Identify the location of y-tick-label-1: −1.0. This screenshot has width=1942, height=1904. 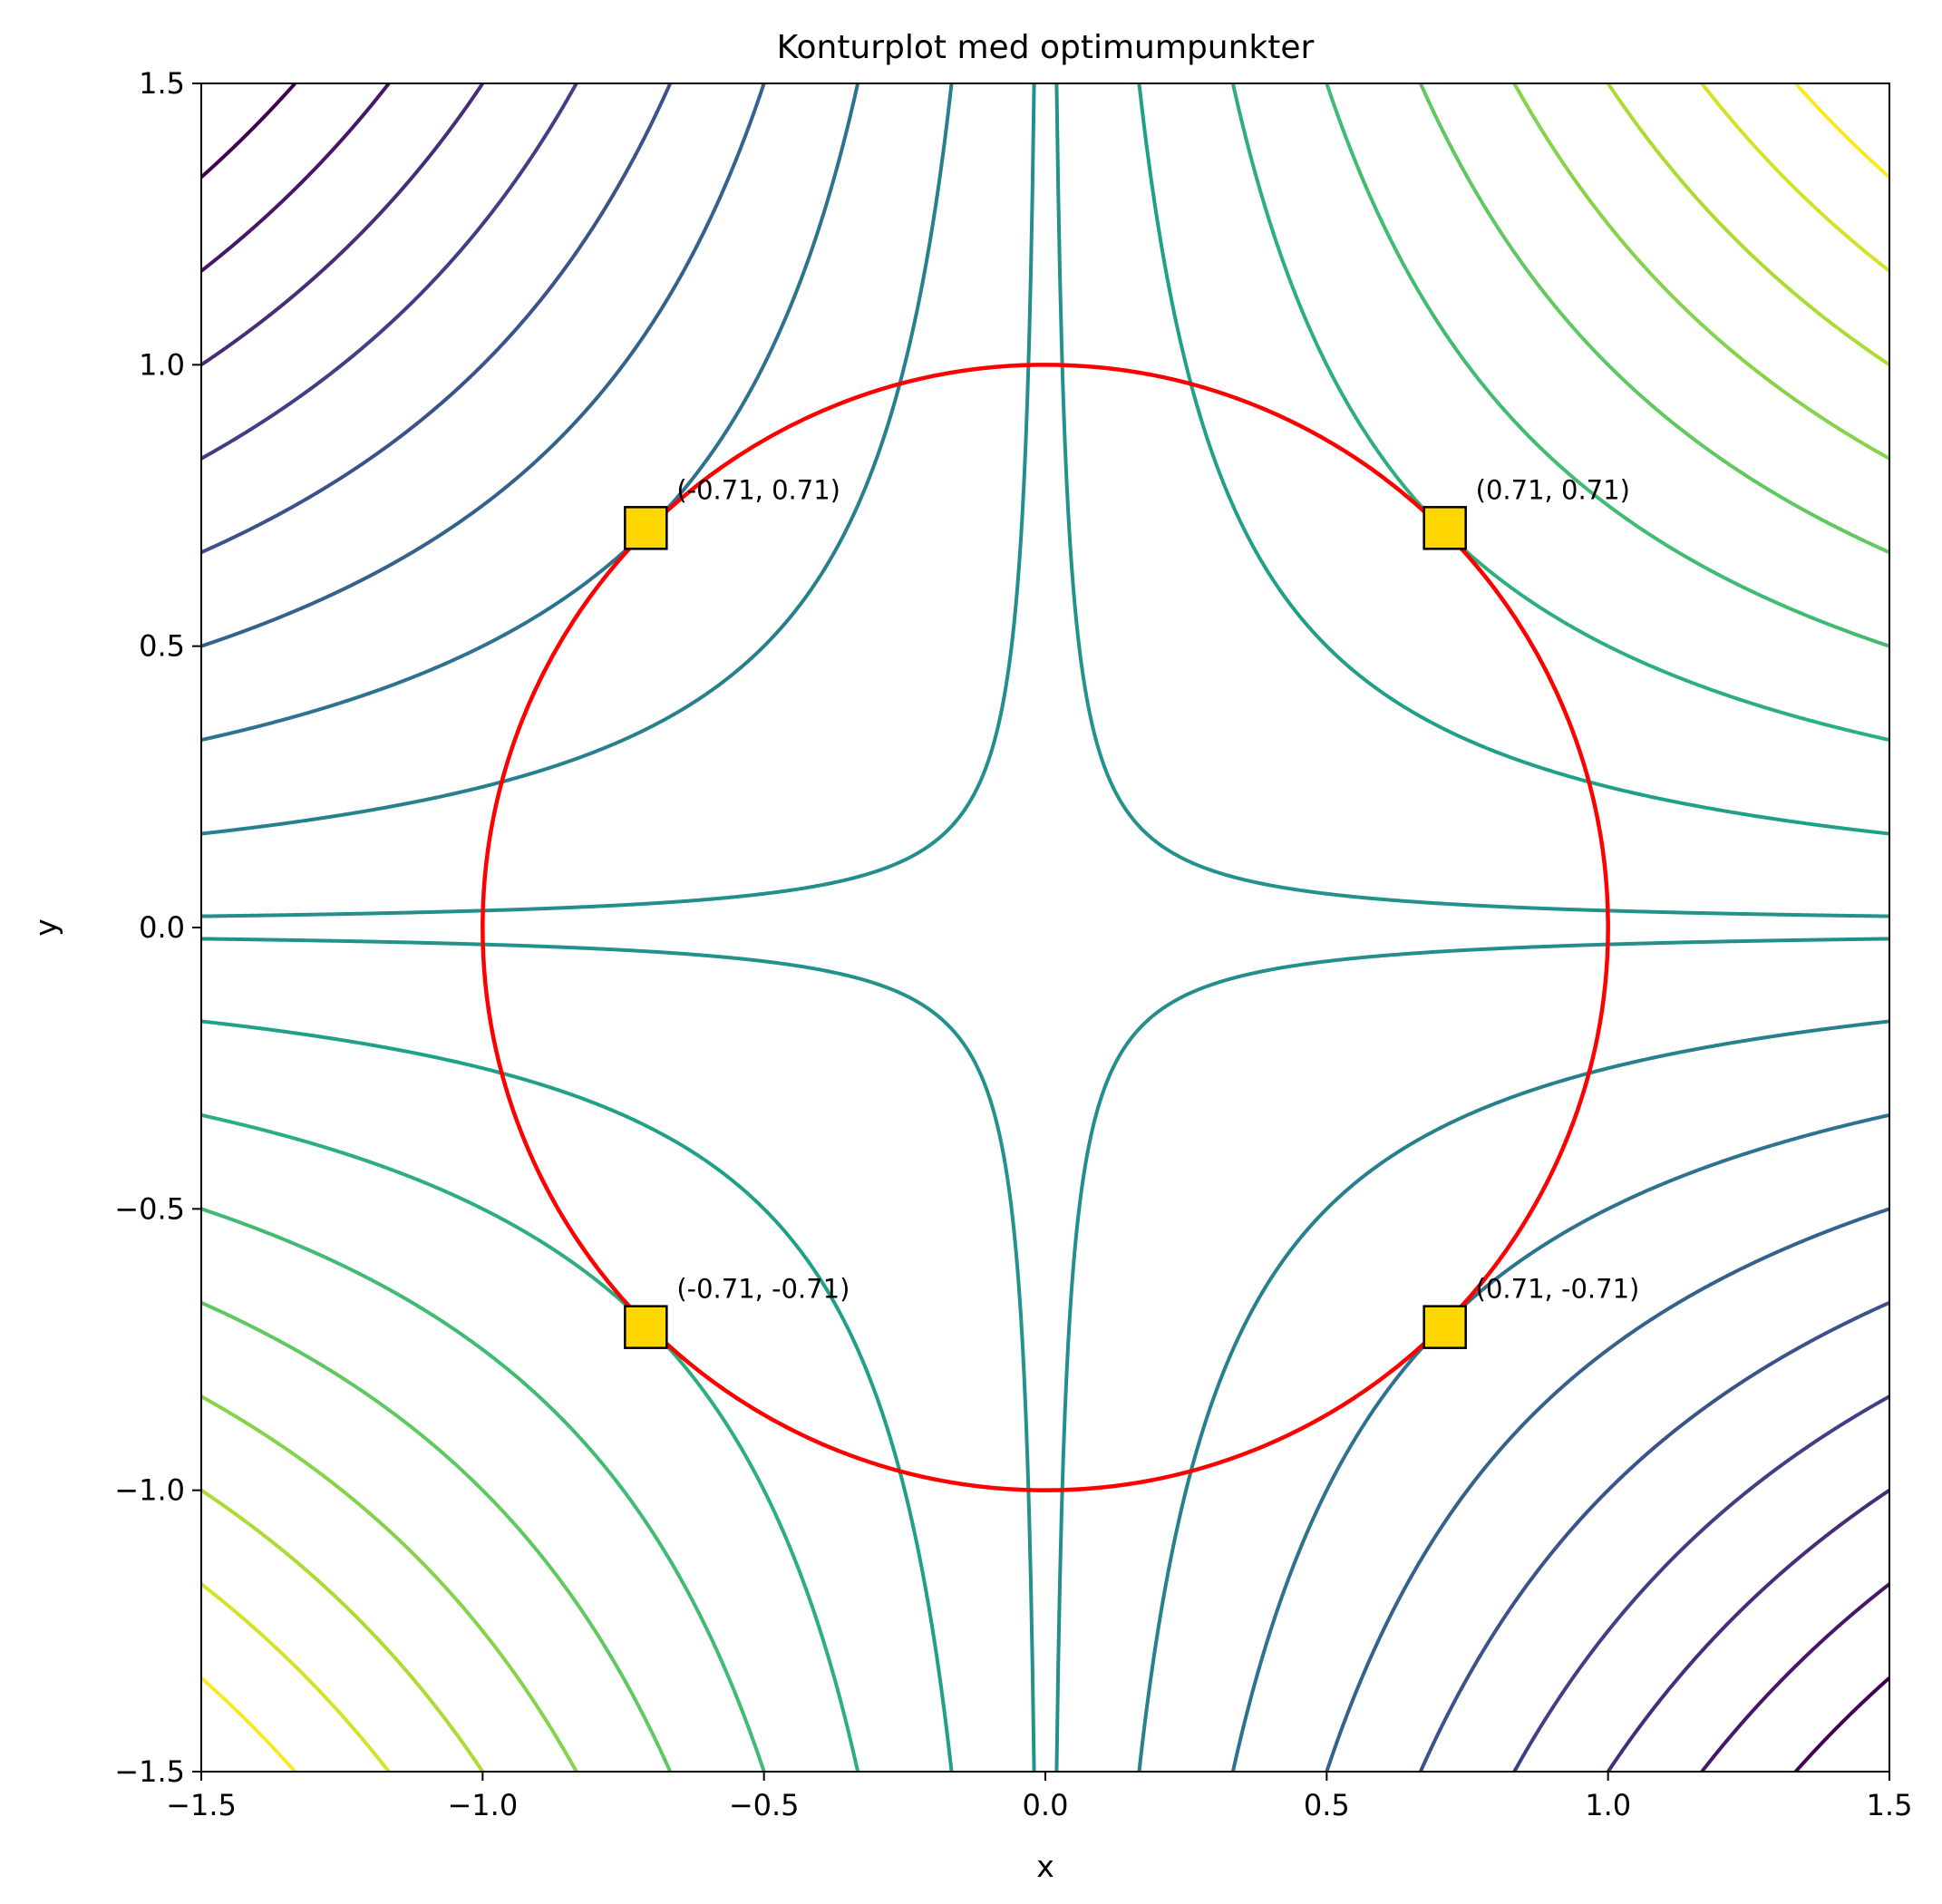
(149, 1490).